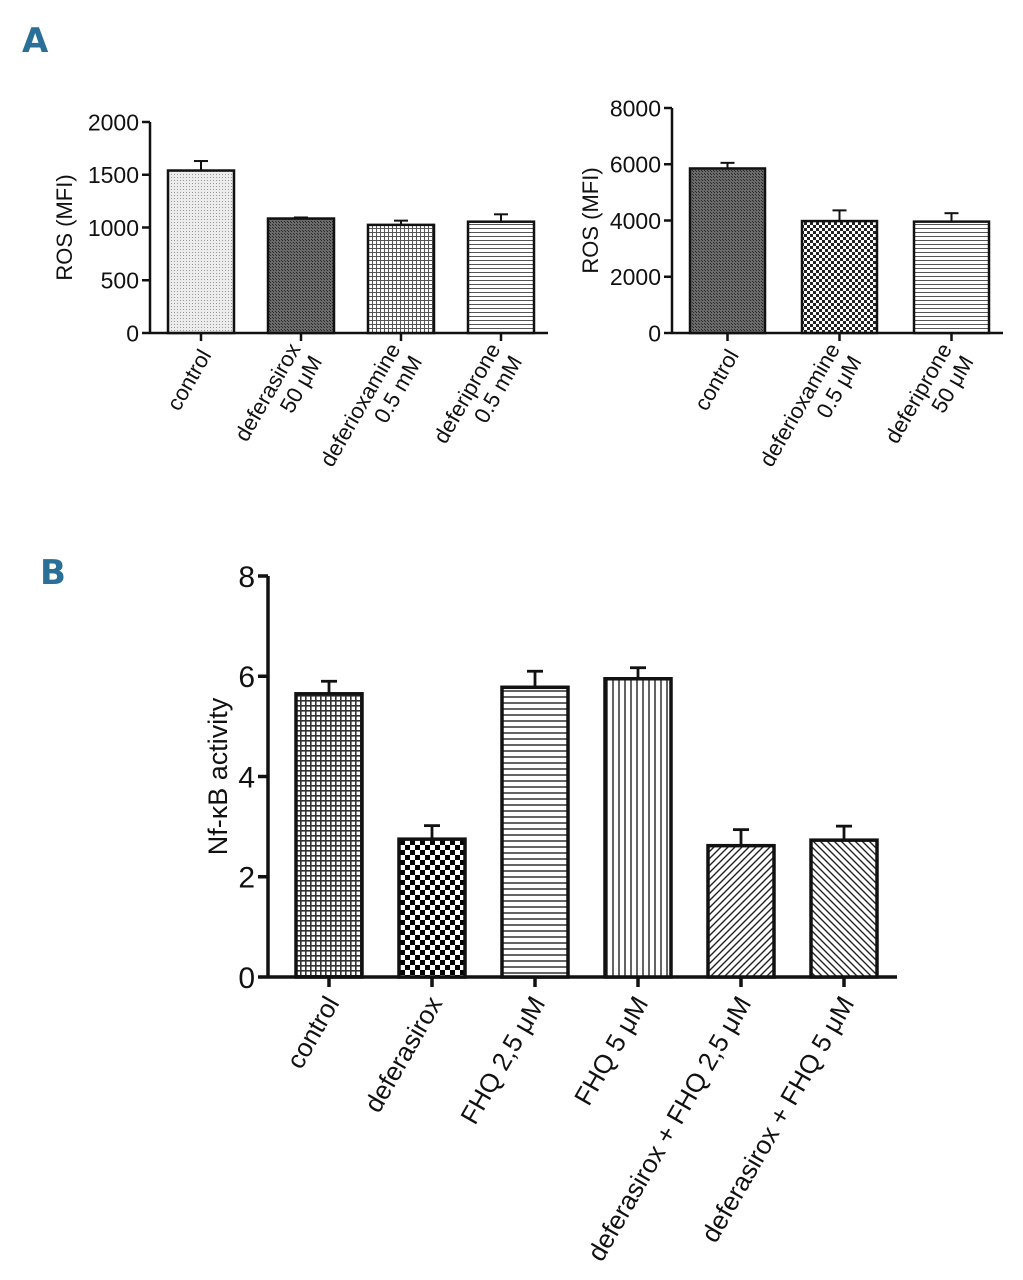  What do you see at coordinates (53, 573) in the screenshot?
I see `panel-label-b: B` at bounding box center [53, 573].